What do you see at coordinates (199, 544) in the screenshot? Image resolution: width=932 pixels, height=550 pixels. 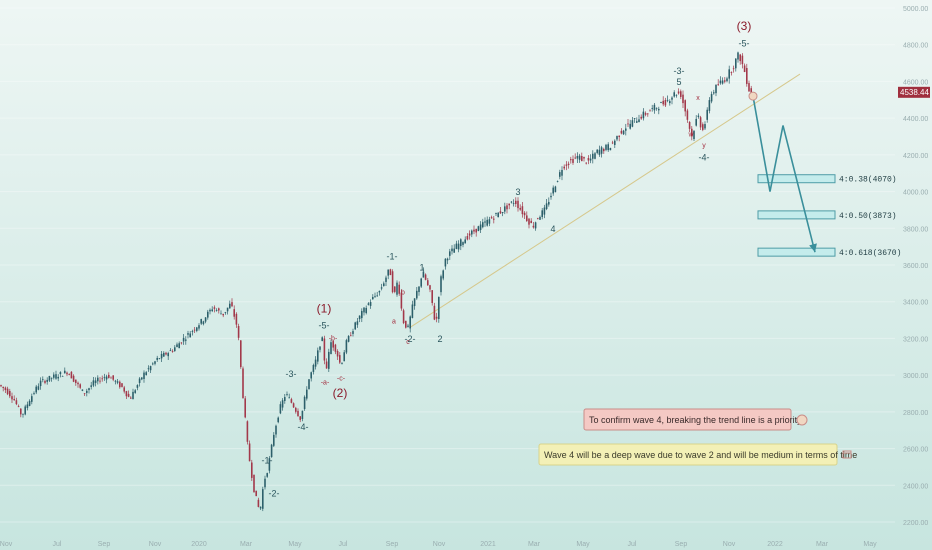 I see `x-tick-label: 2020` at bounding box center [199, 544].